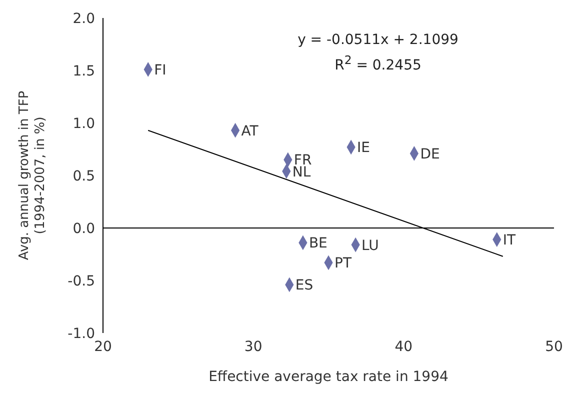  I want to click on y-tick-label: 1.5, so click(83, 71).